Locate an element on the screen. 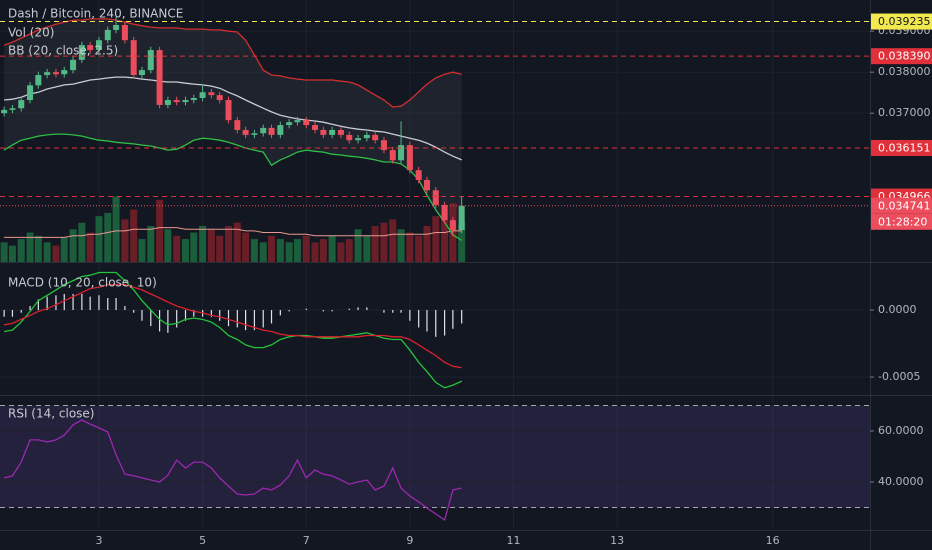 The width and height of the screenshot is (932, 550). x-tick-label: 13 is located at coordinates (617, 540).